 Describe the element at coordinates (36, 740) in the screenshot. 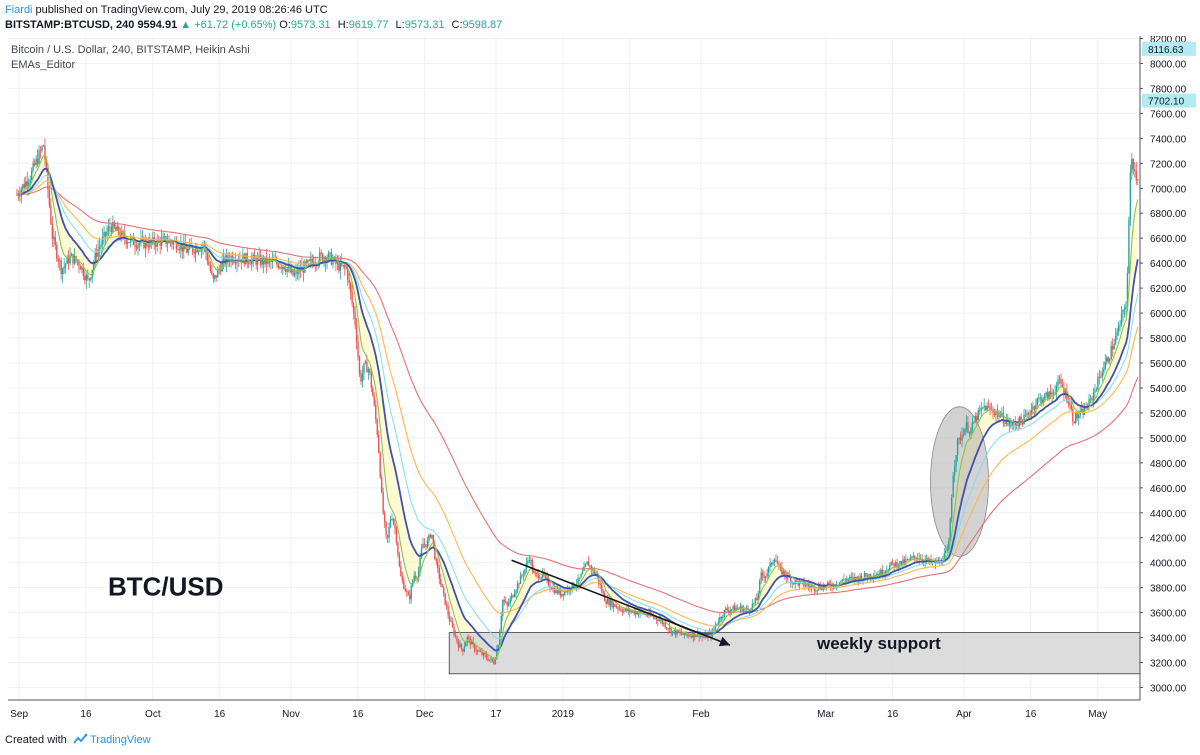

I see `created-with-text: Created with` at that location.